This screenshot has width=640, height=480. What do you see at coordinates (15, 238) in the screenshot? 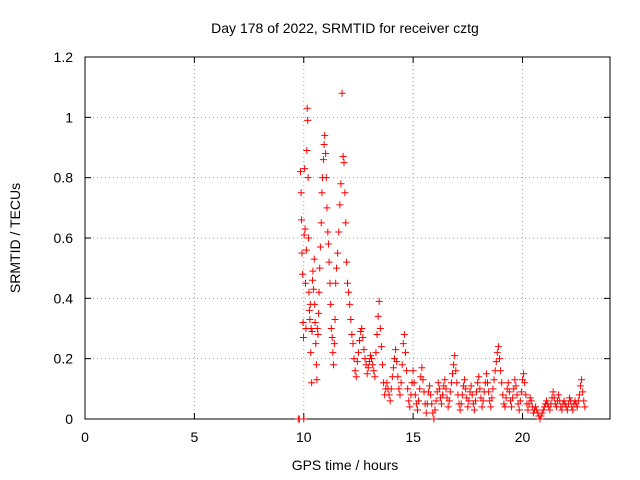
I see `y-axis-title: SRMTID / TECUs` at bounding box center [15, 238].